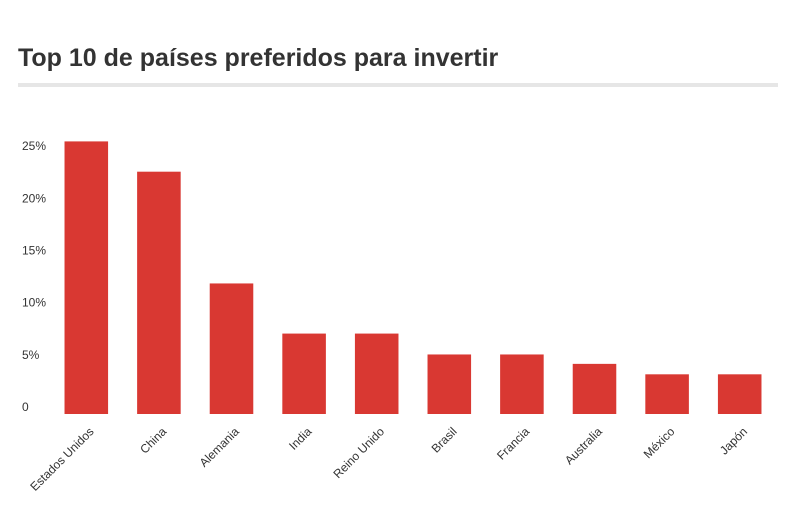 The width and height of the screenshot is (800, 511). I want to click on x-tick-label: Alemania, so click(220, 447).